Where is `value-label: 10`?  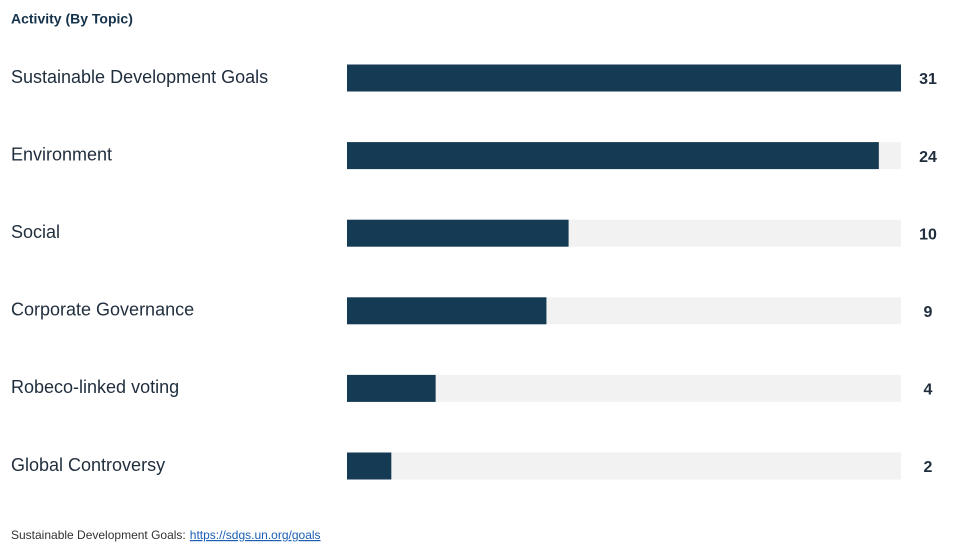
value-label: 10 is located at coordinates (928, 234).